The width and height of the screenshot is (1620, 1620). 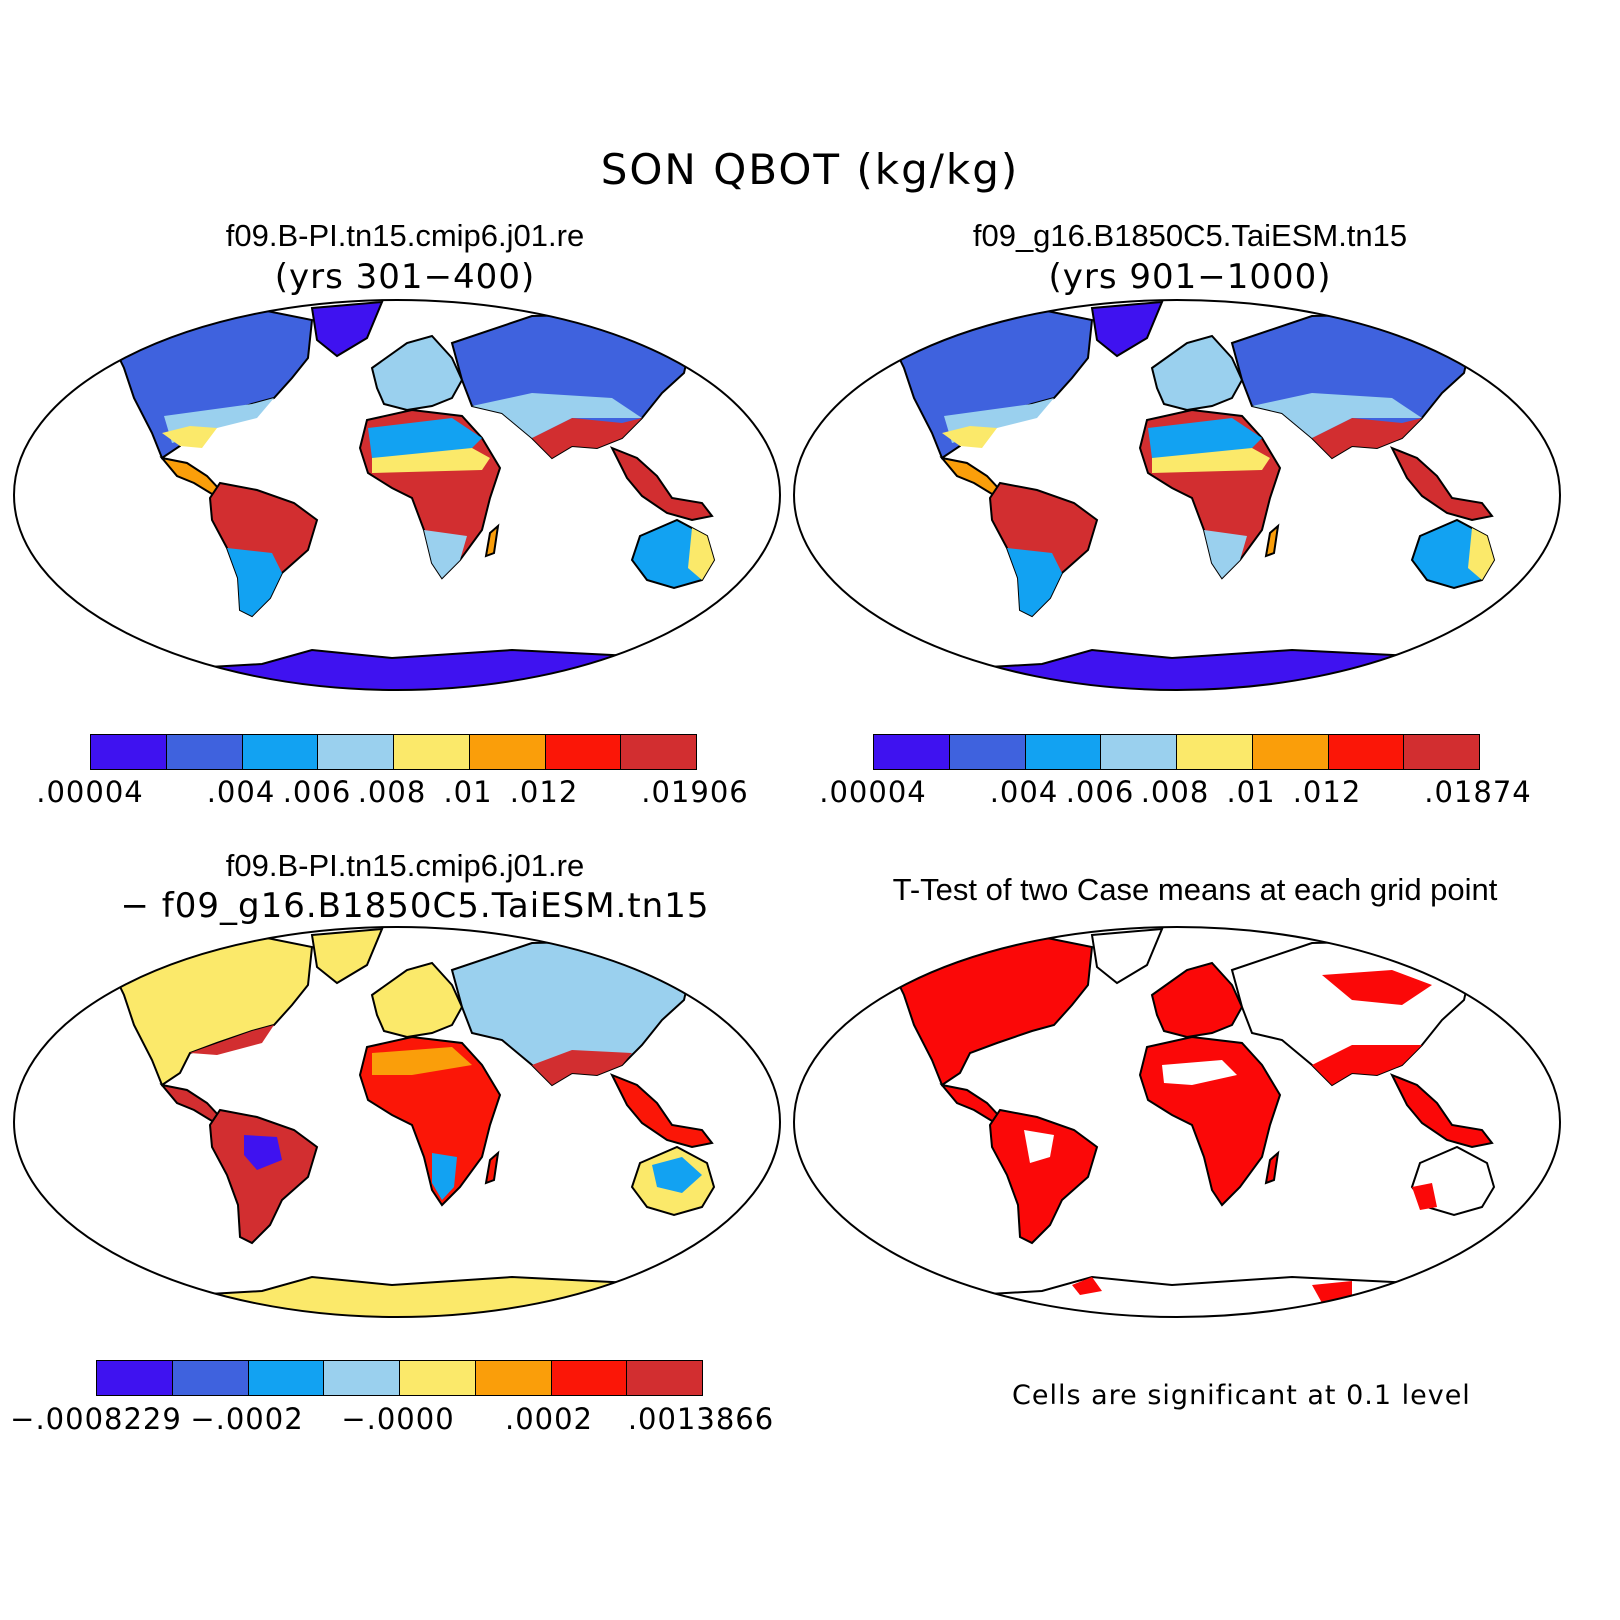 What do you see at coordinates (1478, 792) in the screenshot?
I see `cbar2-label: .01874` at bounding box center [1478, 792].